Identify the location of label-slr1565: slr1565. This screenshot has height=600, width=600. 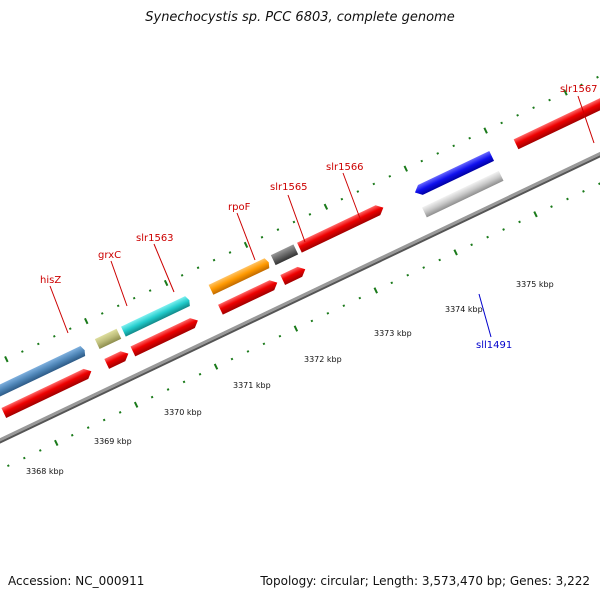
(289, 187).